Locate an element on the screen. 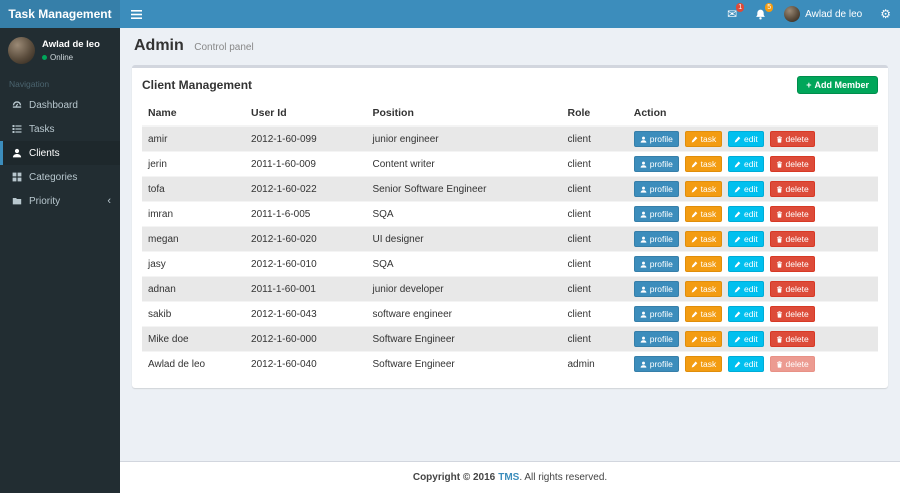 The height and width of the screenshot is (493, 900). sidebar-item-tasks: Tasks is located at coordinates (60, 129).